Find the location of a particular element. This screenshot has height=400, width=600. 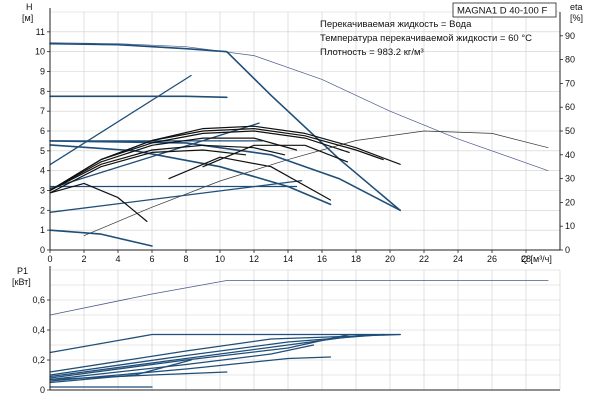

x-tick-label: 12 is located at coordinates (254, 259).